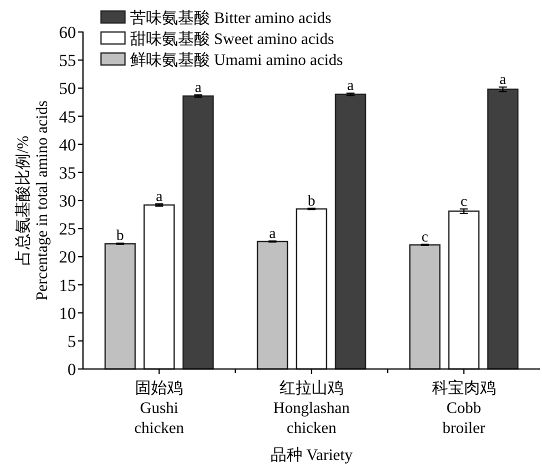 This screenshot has width=542, height=469. I want to click on x-tick-label: 红拉山鸡 Honglashan chicken, so click(311, 408).